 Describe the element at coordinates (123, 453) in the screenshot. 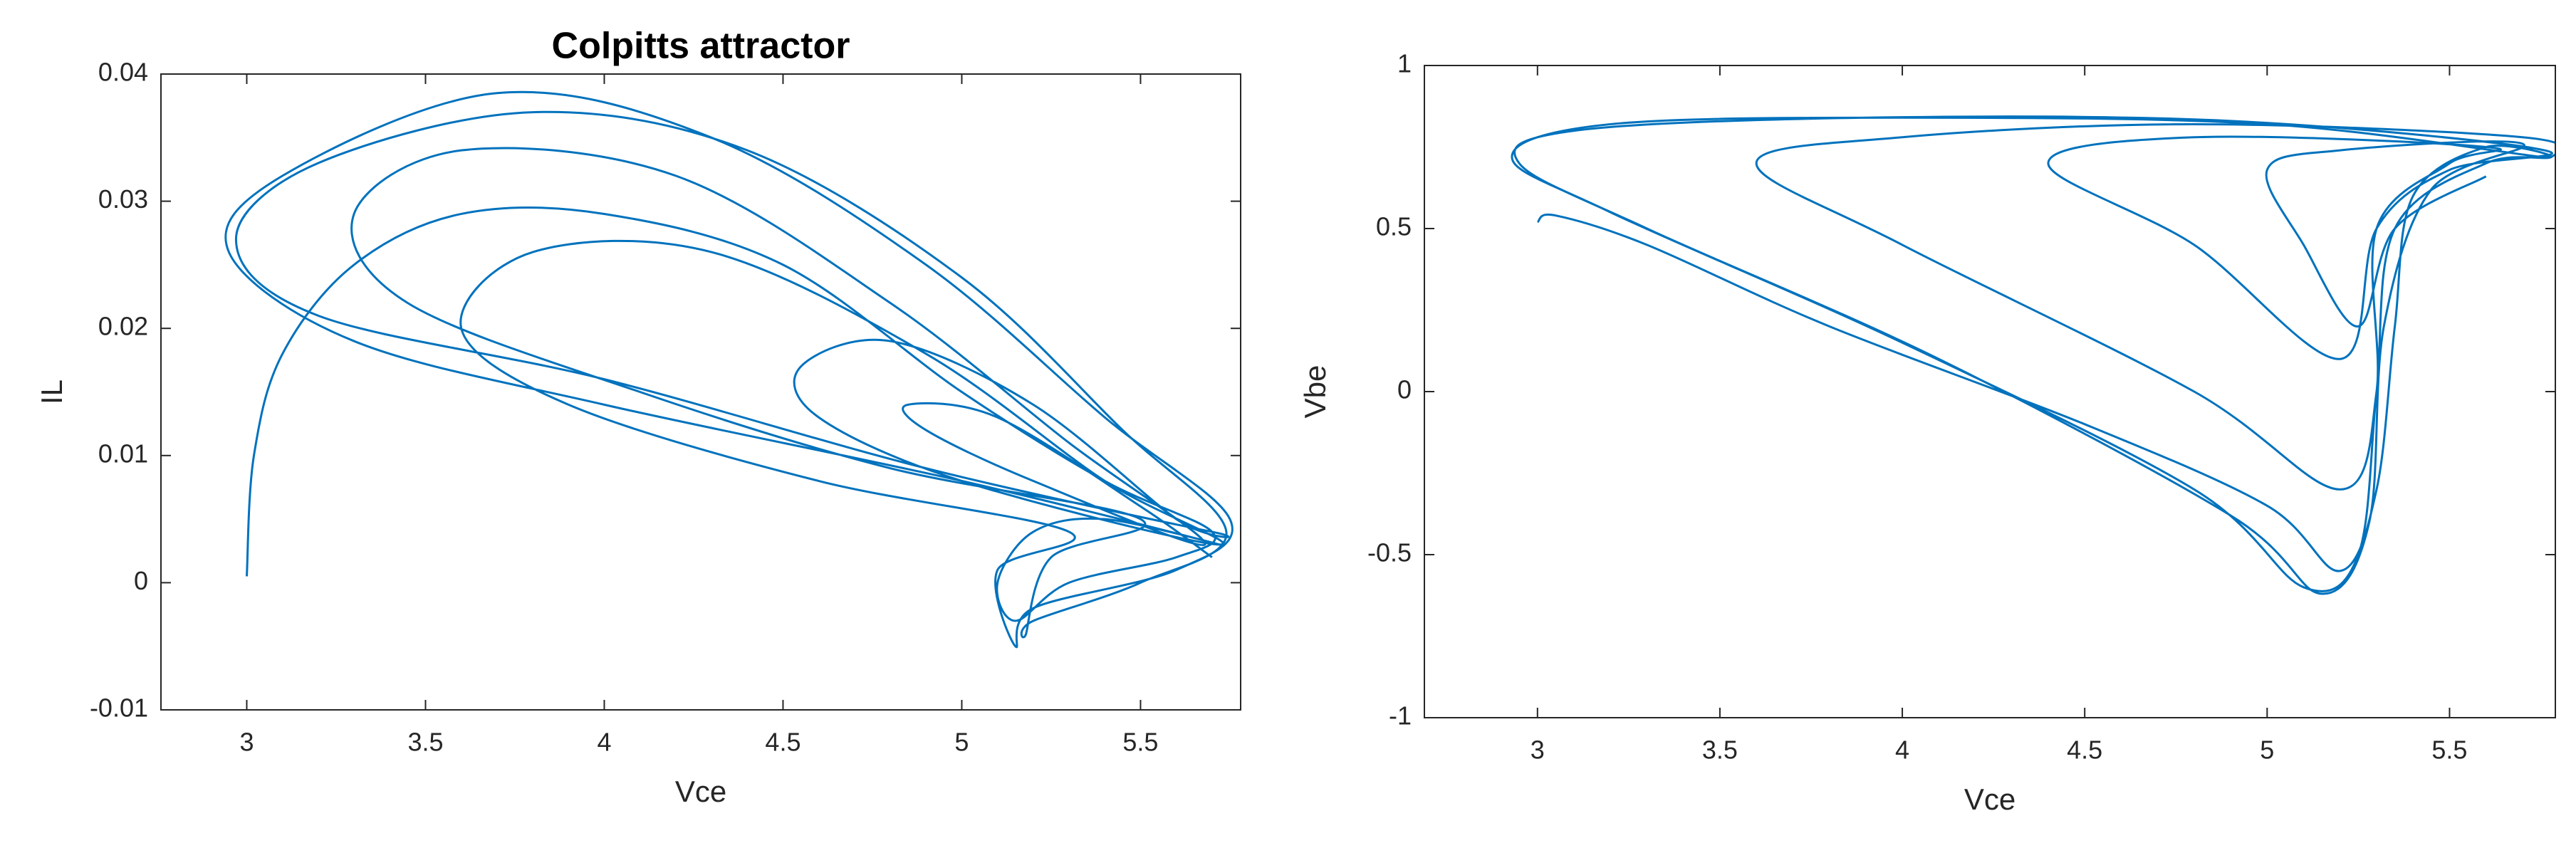

I see `y-tick-label: 0.01` at that location.